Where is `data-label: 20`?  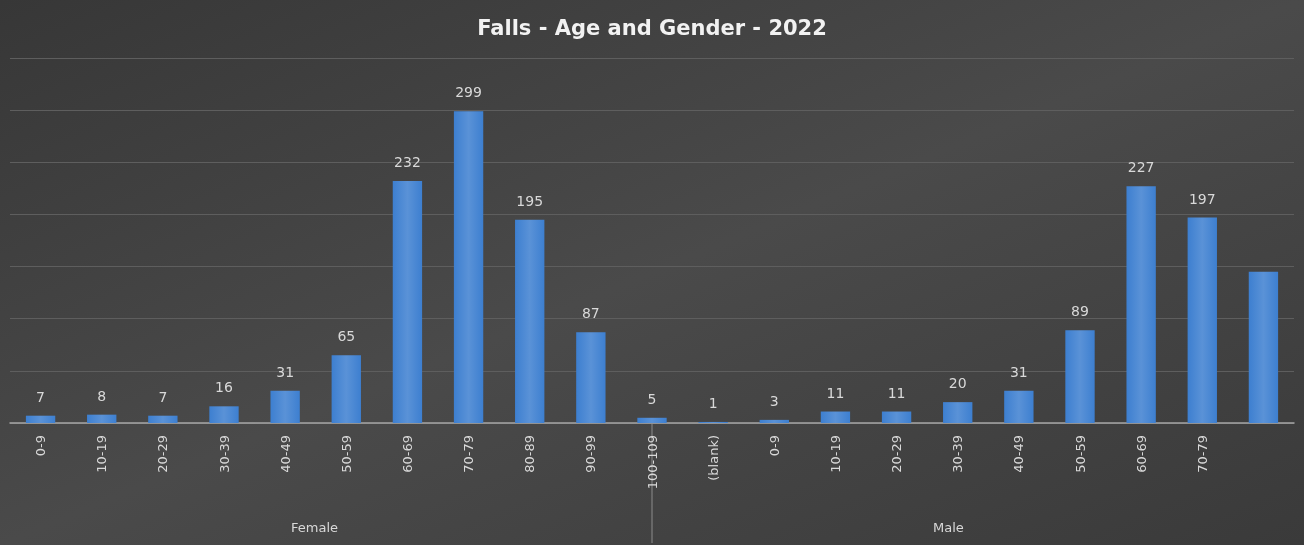 data-label: 20 is located at coordinates (957, 383).